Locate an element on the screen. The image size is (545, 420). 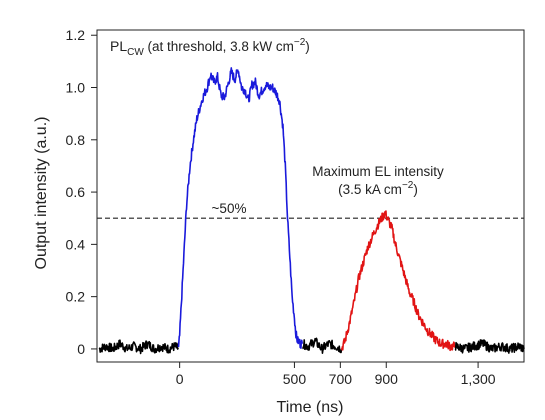
y-tick-label: 0.6 is located at coordinates (76, 192).